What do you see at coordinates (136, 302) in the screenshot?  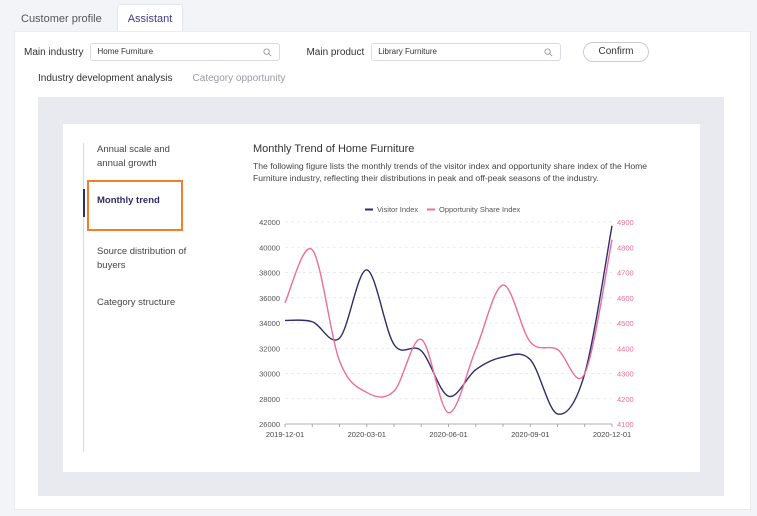 I see `sidebar-item-category-structure: Category structure` at bounding box center [136, 302].